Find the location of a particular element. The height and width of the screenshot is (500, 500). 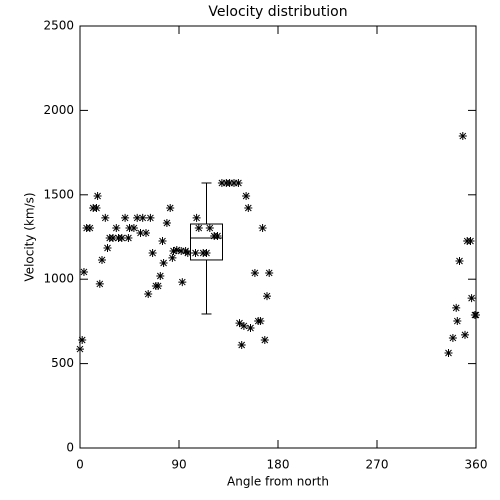

x-tick-label: 180 is located at coordinates (278, 465).